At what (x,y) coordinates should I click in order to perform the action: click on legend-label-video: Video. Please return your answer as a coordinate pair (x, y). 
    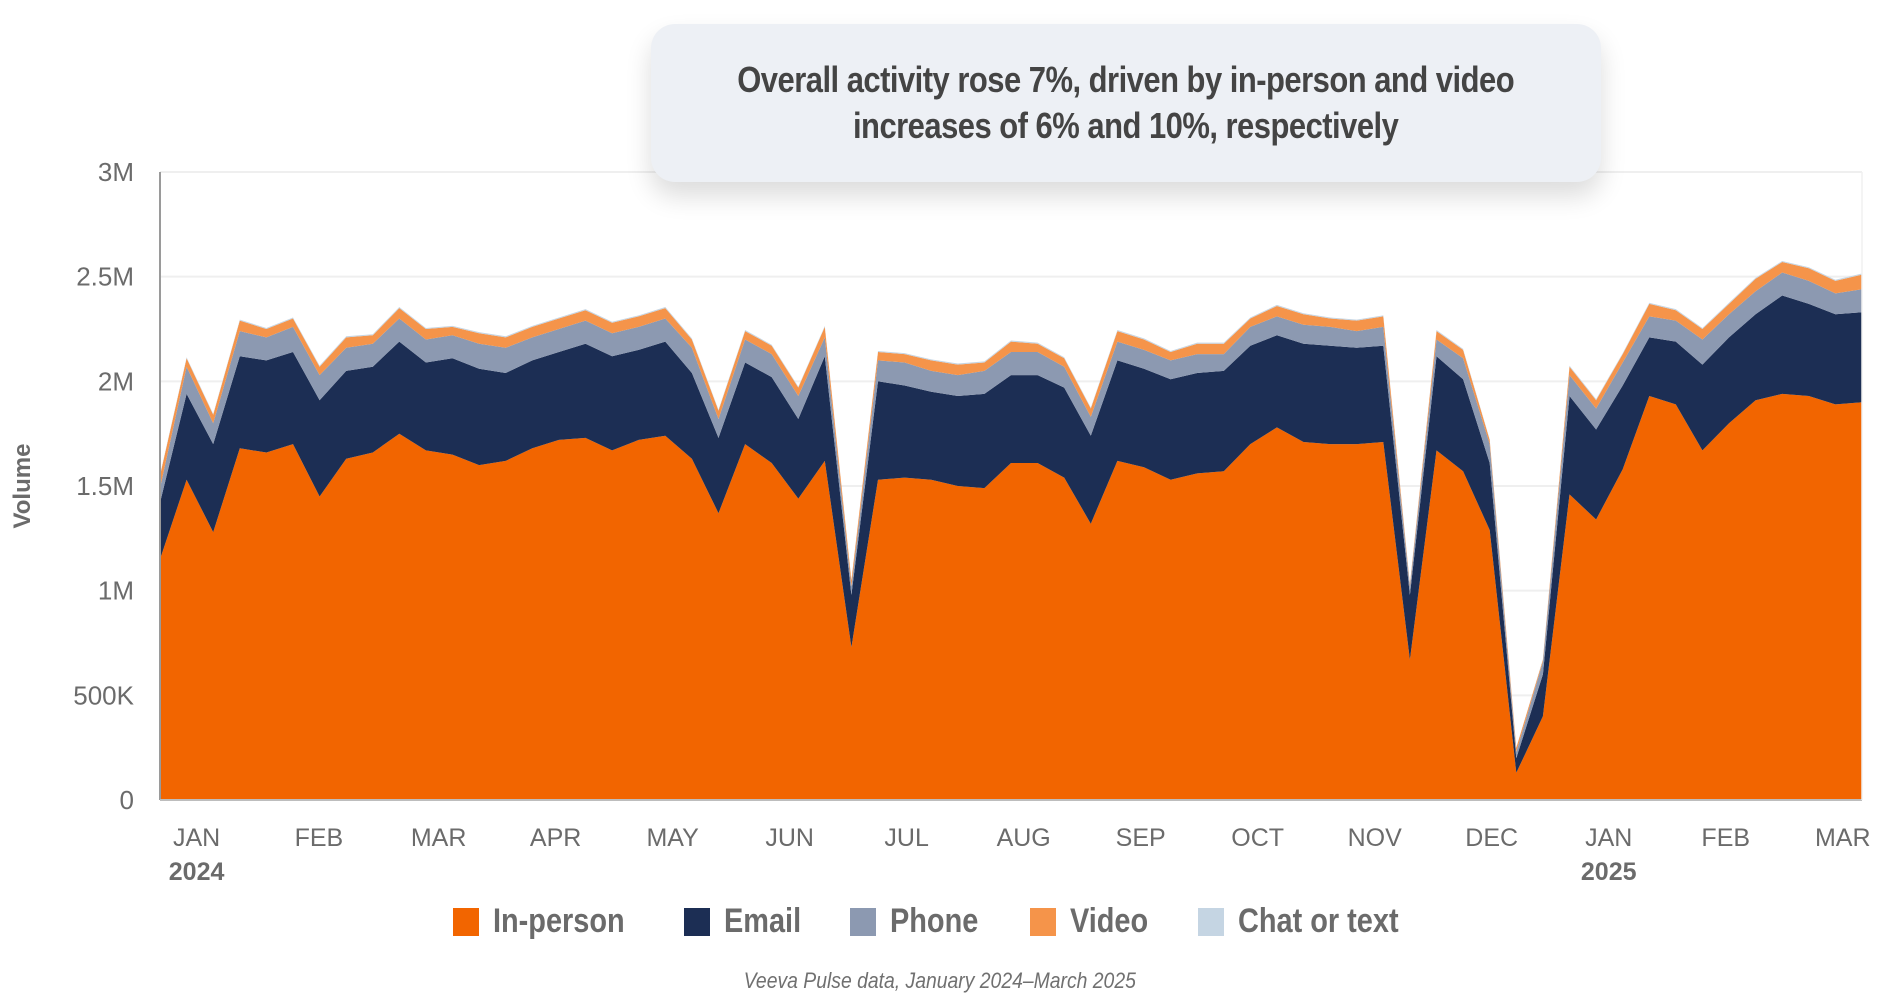
    Looking at the image, I should click on (1109, 921).